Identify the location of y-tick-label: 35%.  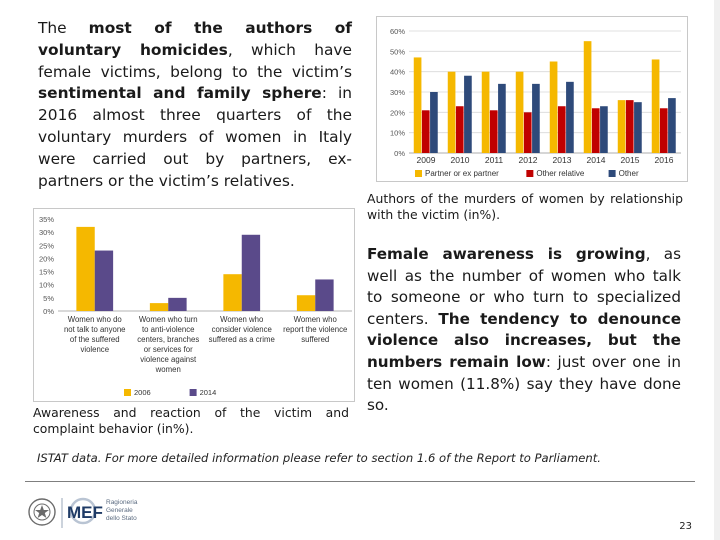
(46, 219).